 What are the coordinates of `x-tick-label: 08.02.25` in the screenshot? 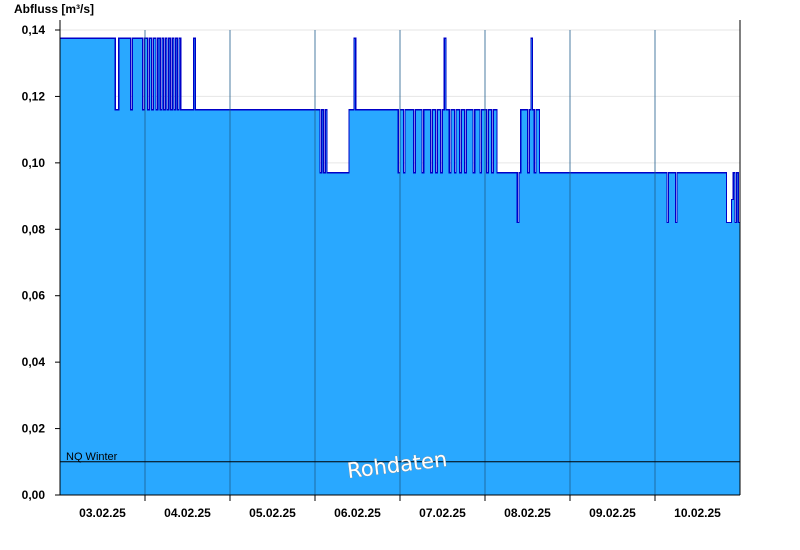 It's located at (527, 513).